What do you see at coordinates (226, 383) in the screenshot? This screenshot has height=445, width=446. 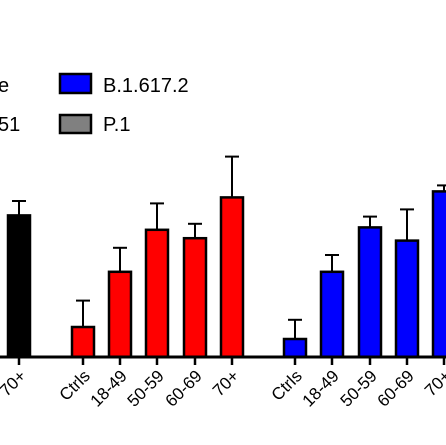 I see `x-tick-label-1-4: 70+` at bounding box center [226, 383].